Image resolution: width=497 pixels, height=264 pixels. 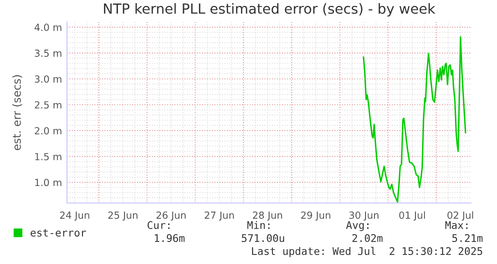 What do you see at coordinates (171, 216) in the screenshot?
I see `x-tick-label: 26 Jun` at bounding box center [171, 216].